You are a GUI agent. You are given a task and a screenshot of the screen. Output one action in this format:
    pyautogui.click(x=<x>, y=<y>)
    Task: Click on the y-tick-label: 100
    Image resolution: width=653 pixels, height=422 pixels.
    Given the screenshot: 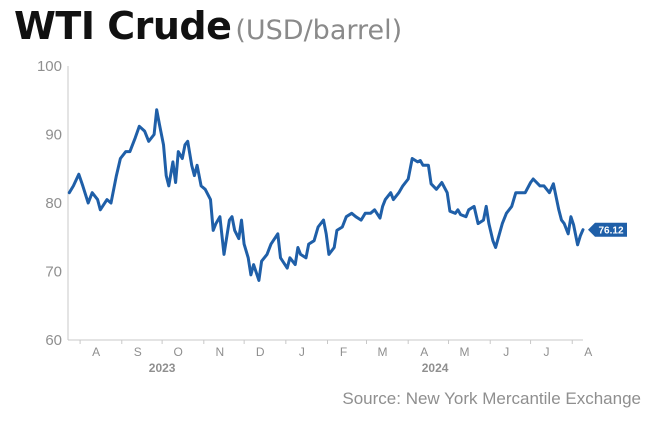 What is the action you would take?
    pyautogui.click(x=49, y=66)
    